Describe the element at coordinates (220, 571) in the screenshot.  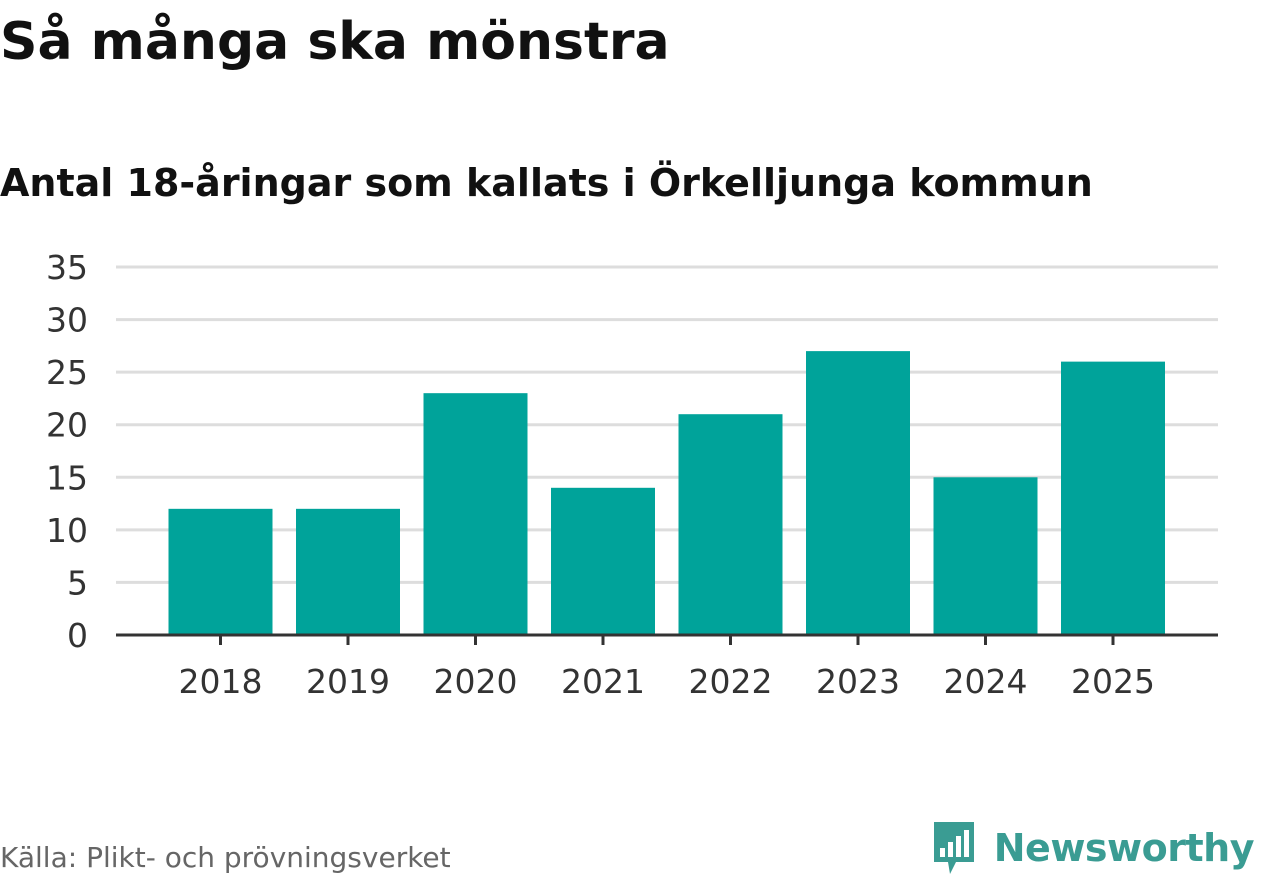
I see `bar-2018` at that location.